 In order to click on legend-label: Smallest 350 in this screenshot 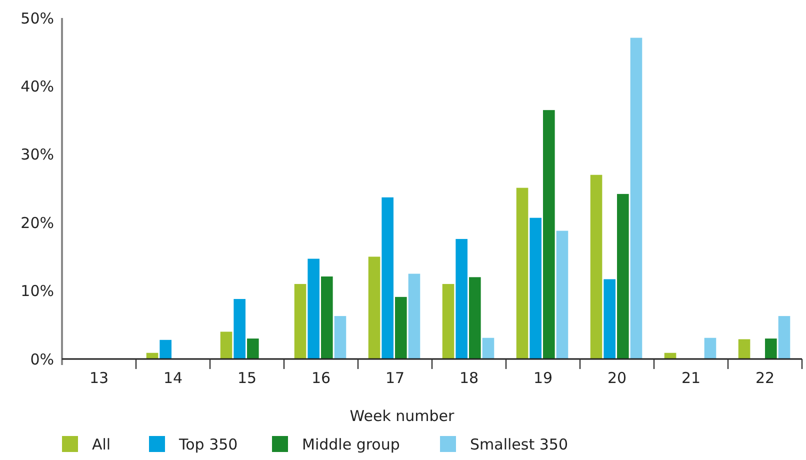, I will do `click(519, 444)`.